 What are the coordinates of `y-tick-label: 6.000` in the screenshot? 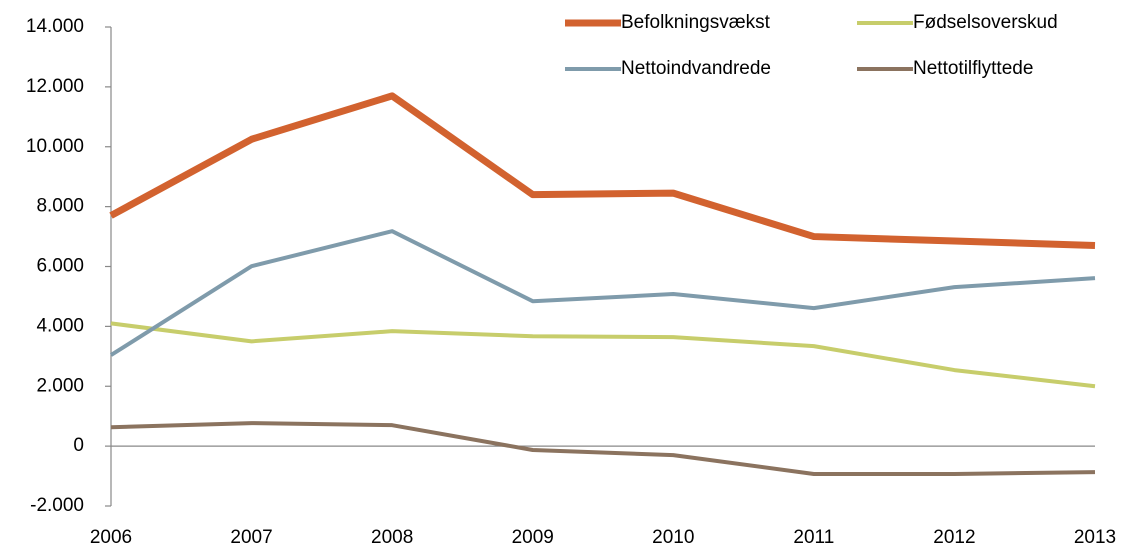 It's located at (60, 266).